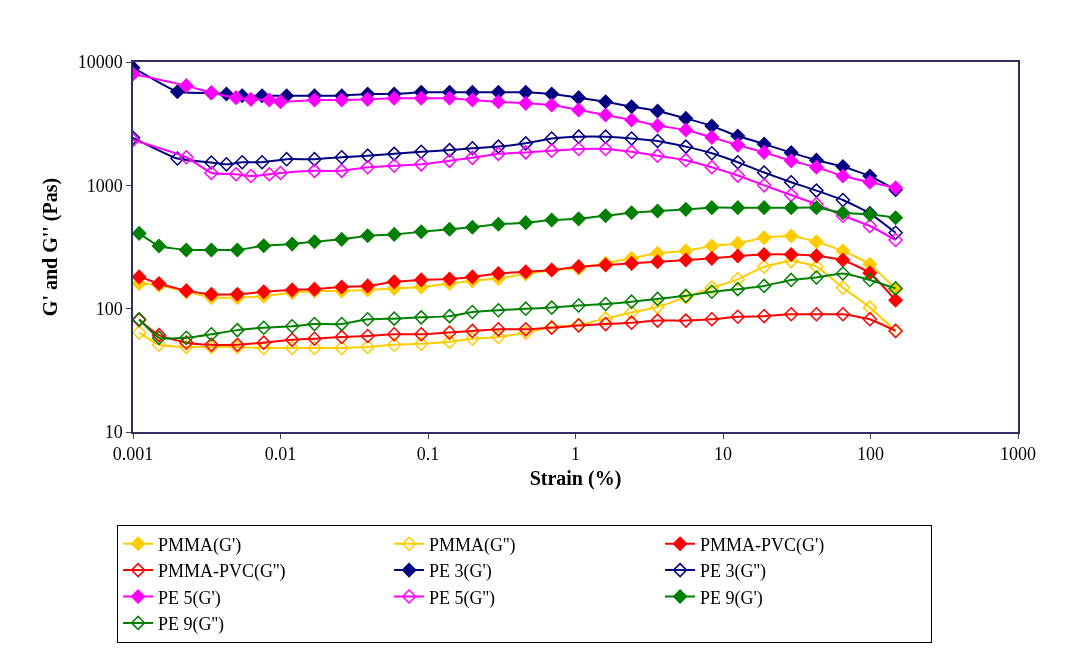 The width and height of the screenshot is (1066, 670). Describe the element at coordinates (733, 572) in the screenshot. I see `legend-label: PE 3(G'')` at that location.